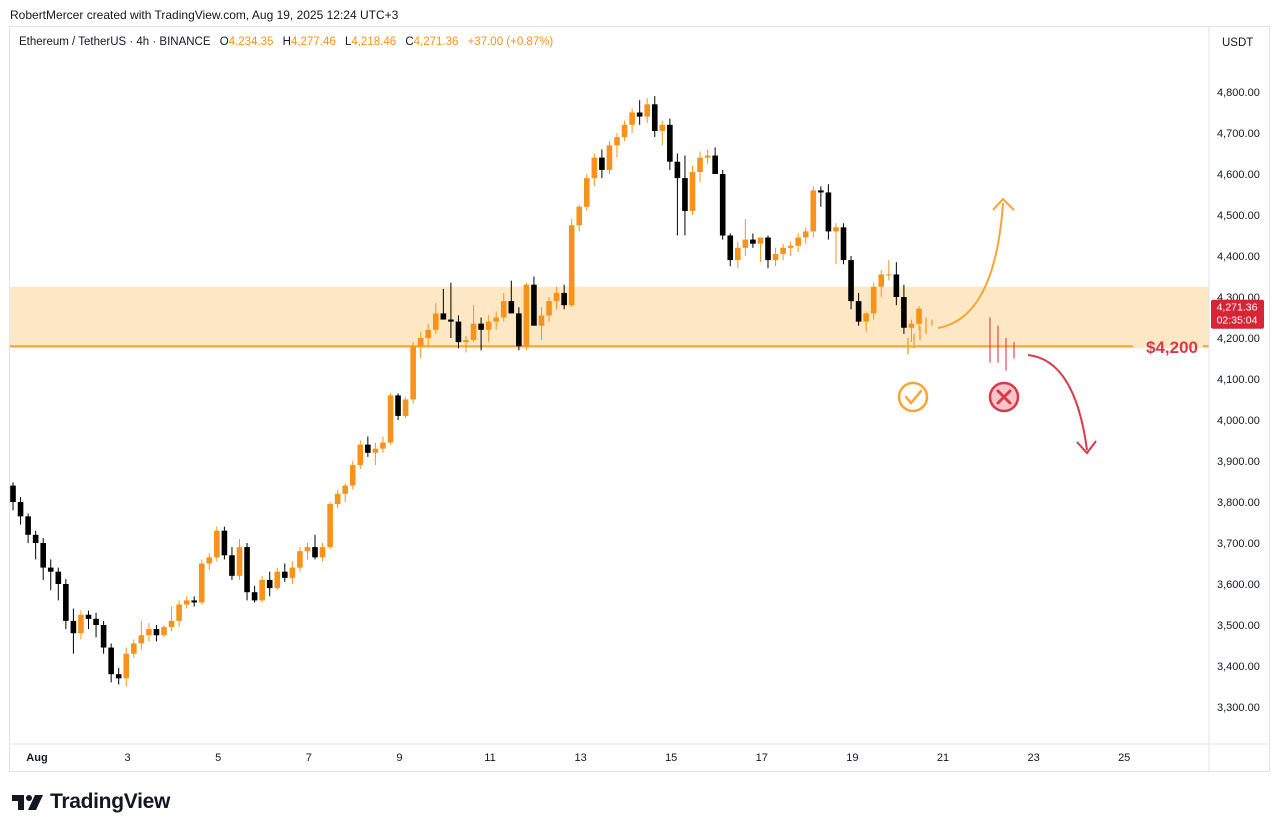 The width and height of the screenshot is (1280, 831). What do you see at coordinates (409, 42) in the screenshot?
I see `close-label: C` at bounding box center [409, 42].